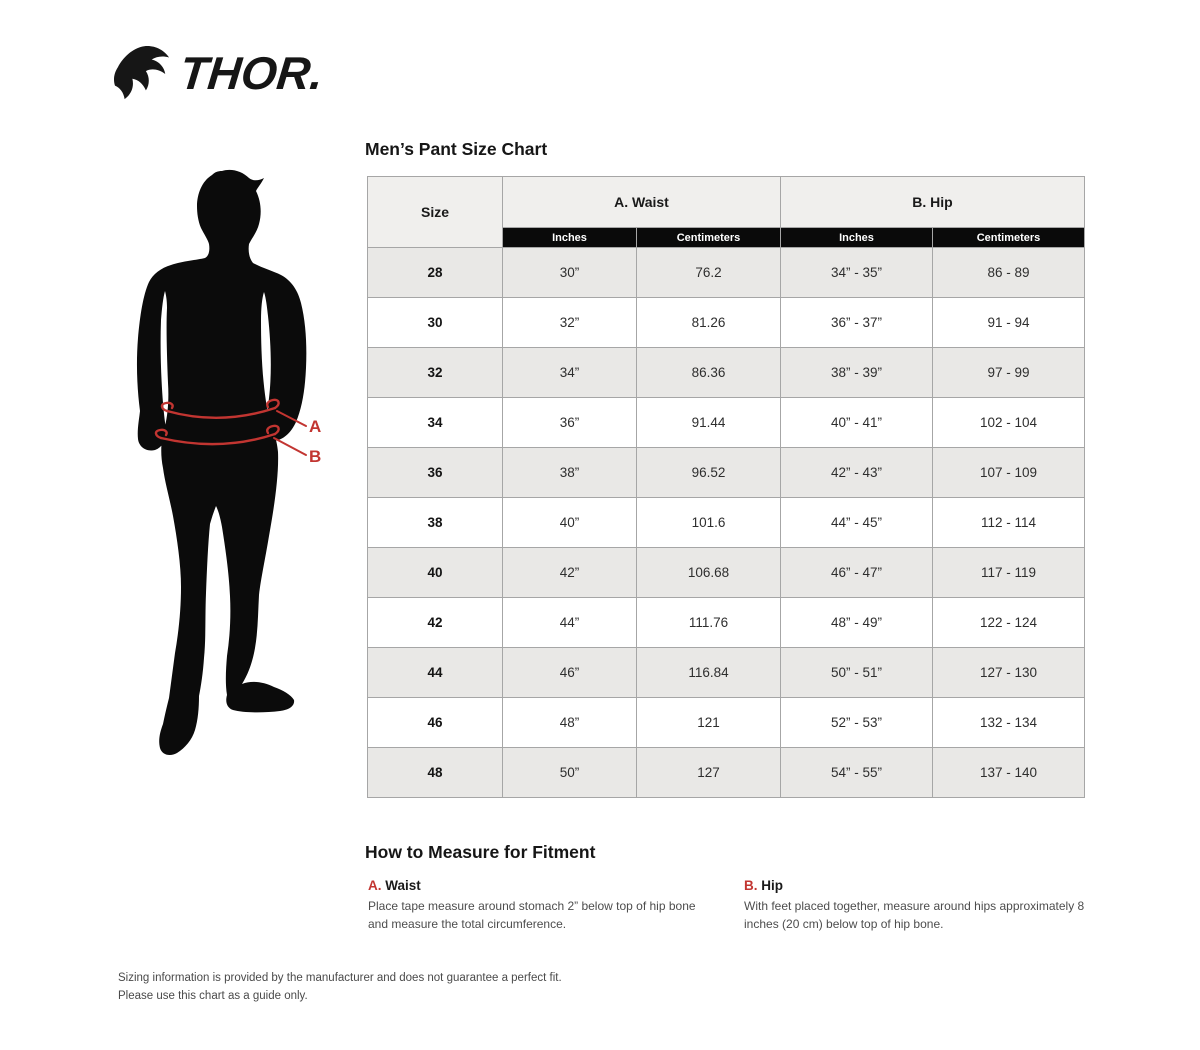 The width and height of the screenshot is (1200, 1050). What do you see at coordinates (213, 995) in the screenshot?
I see `disclaimer-line-2: Please use this chart as a guide only.` at bounding box center [213, 995].